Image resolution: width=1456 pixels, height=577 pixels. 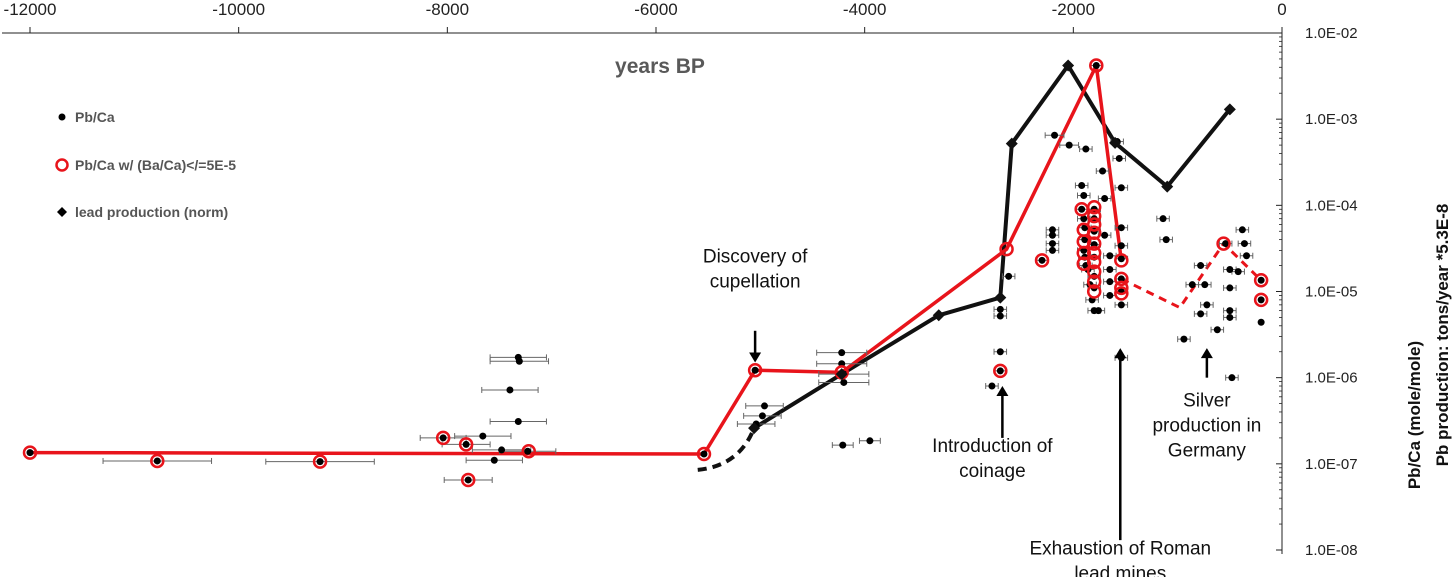 What do you see at coordinates (864, 9) in the screenshot?
I see `x-tick-label: -4000` at bounding box center [864, 9].